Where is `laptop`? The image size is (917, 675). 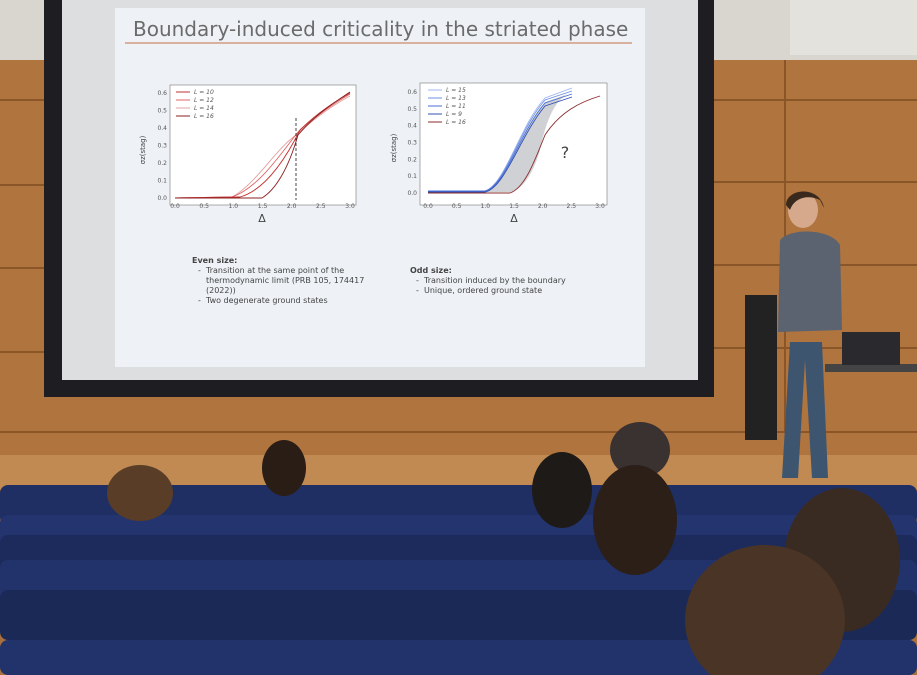
laptop is located at coordinates (871, 348).